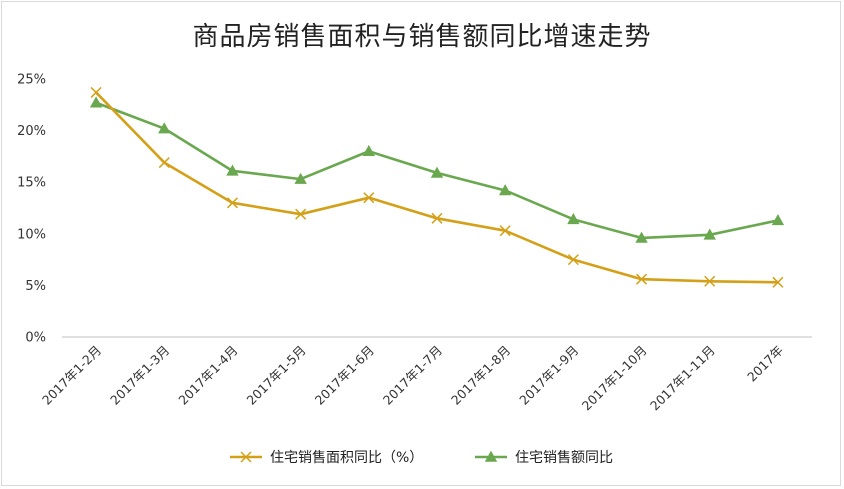 Image resolution: width=844 pixels, height=489 pixels. What do you see at coordinates (548, 375) in the screenshot?
I see `x-tick-label: 2017年1-9月` at bounding box center [548, 375].